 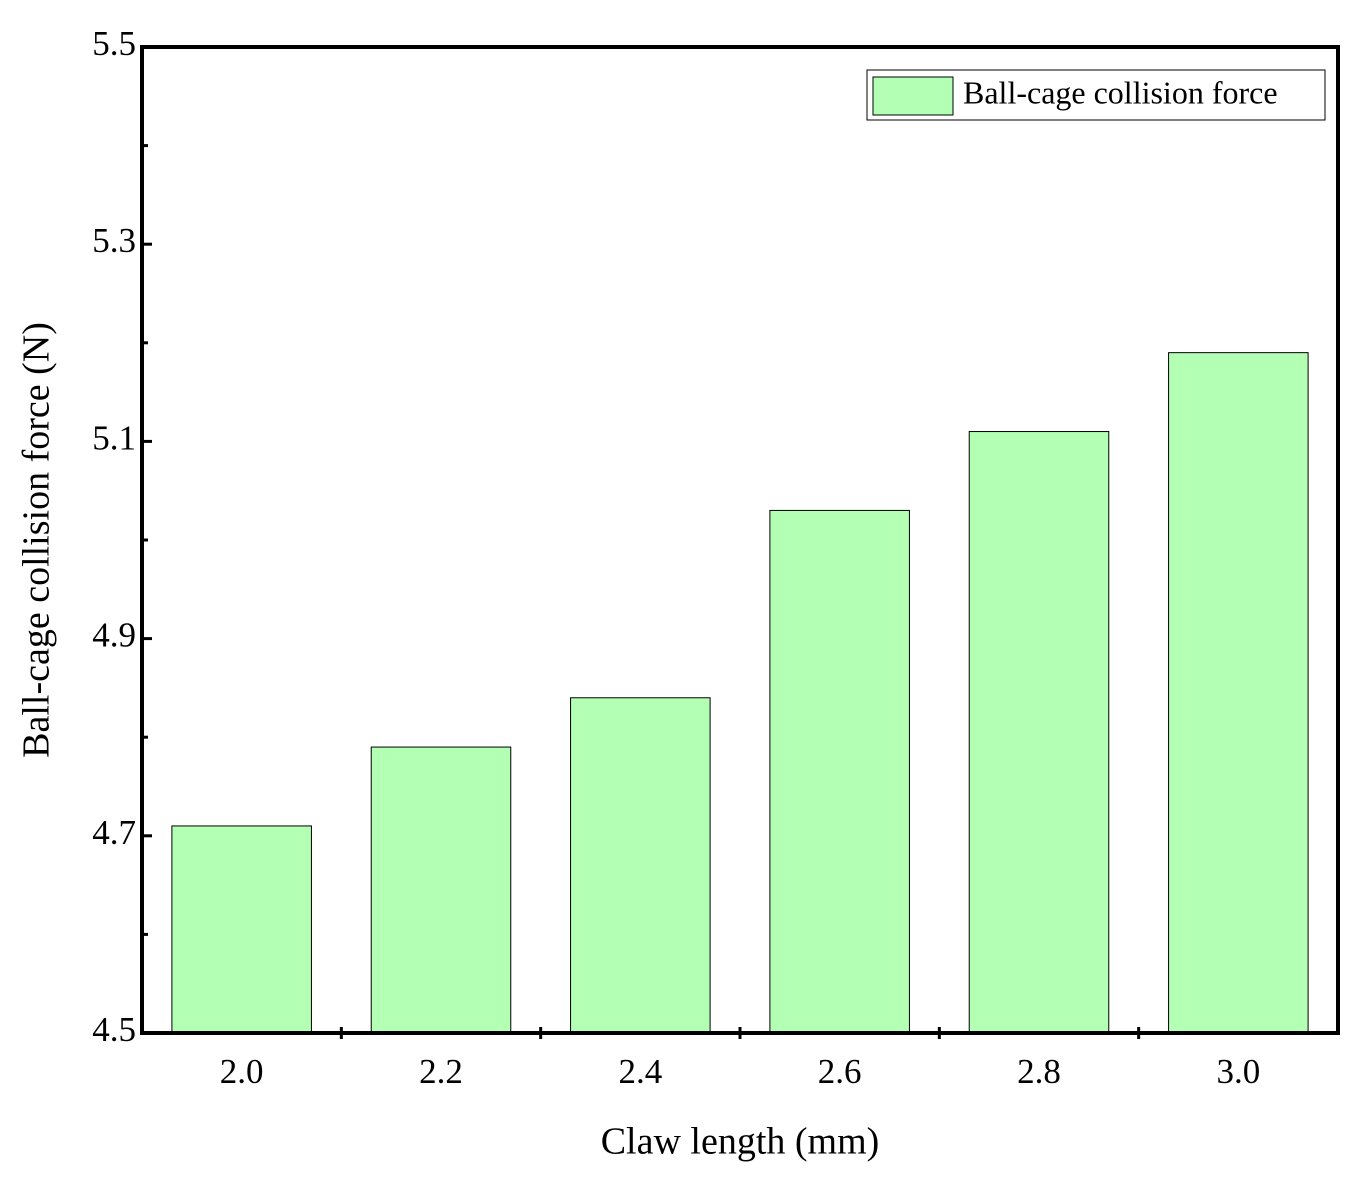 What do you see at coordinates (1238, 1071) in the screenshot?
I see `x-tick-label: 3.0` at bounding box center [1238, 1071].